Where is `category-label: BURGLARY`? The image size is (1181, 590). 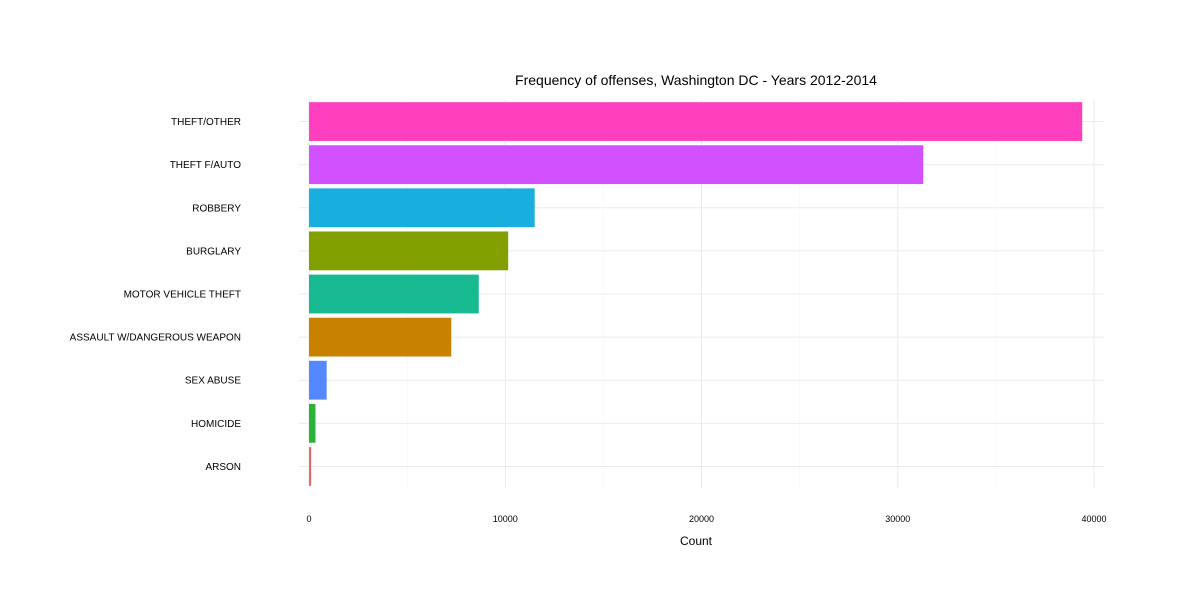 category-label: BURGLARY is located at coordinates (213, 251).